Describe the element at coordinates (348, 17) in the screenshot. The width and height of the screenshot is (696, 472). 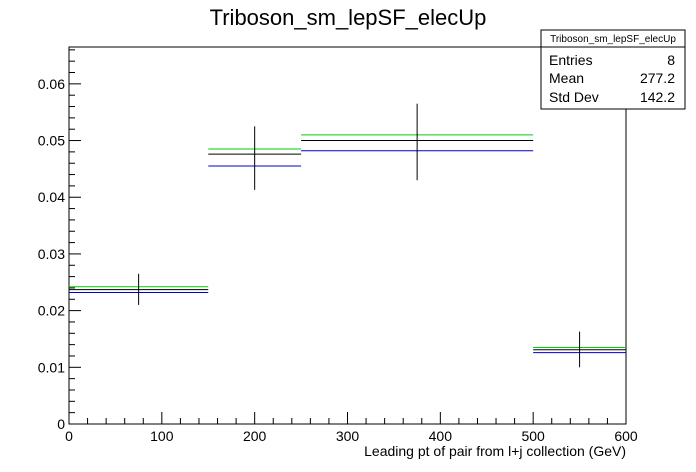
I see `chart-title: Triboson_sm_lepSF_elecUp` at that location.